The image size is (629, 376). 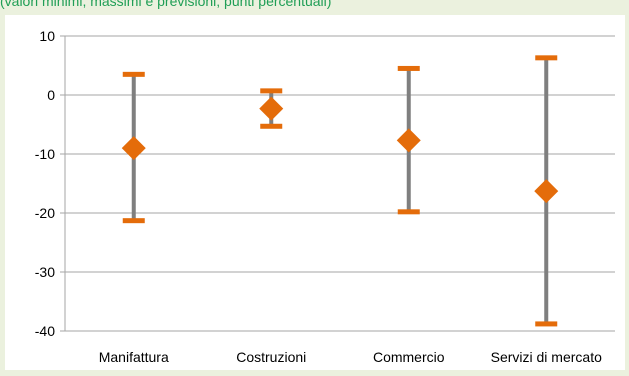 What do you see at coordinates (45, 213) in the screenshot?
I see `y-tick-label: -20` at bounding box center [45, 213].